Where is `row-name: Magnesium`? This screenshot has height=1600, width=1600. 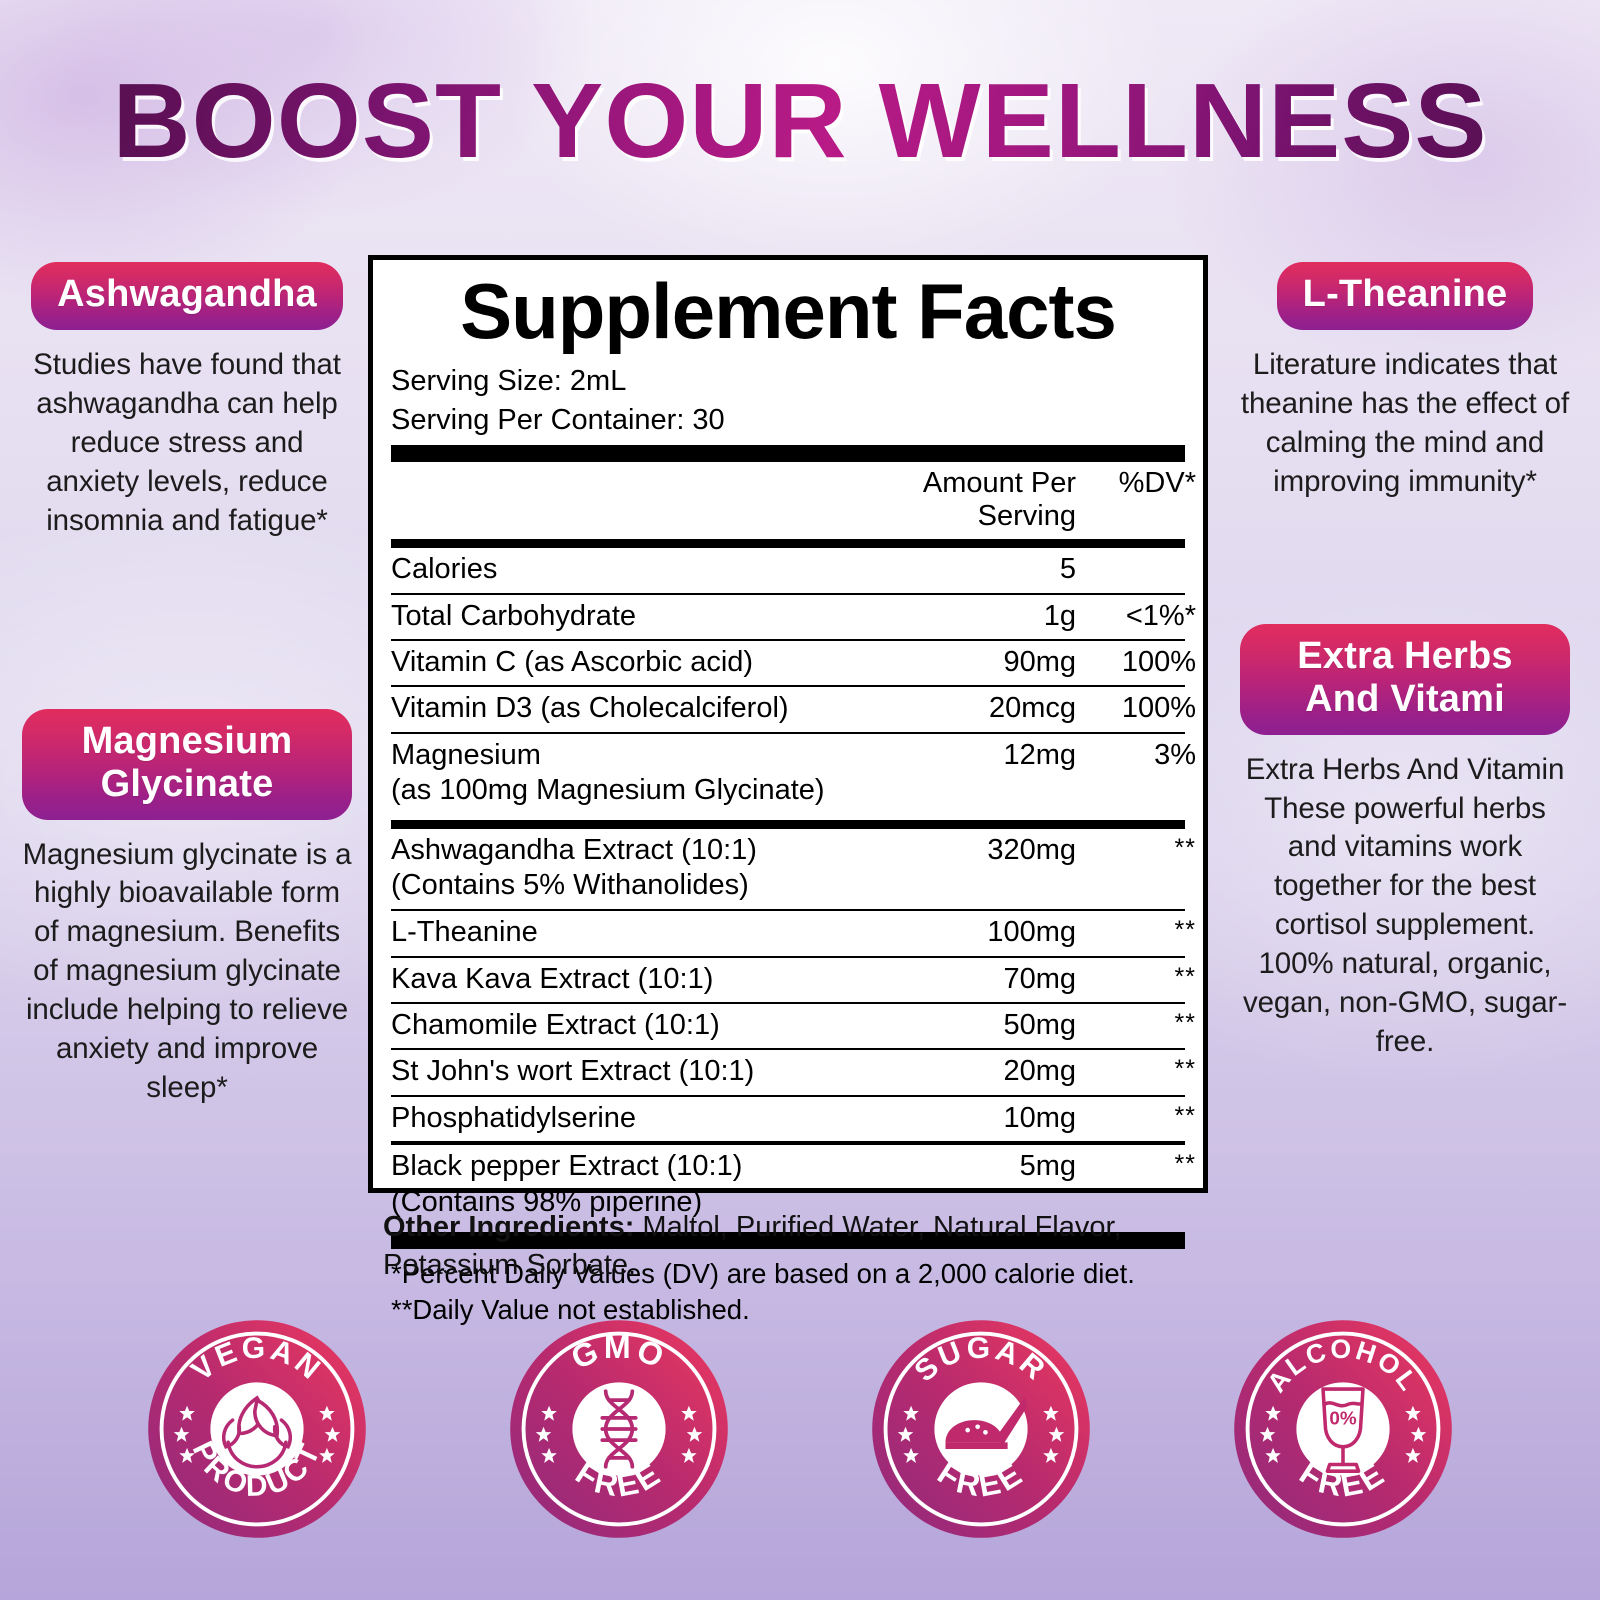 row-name: Magnesium is located at coordinates (466, 754).